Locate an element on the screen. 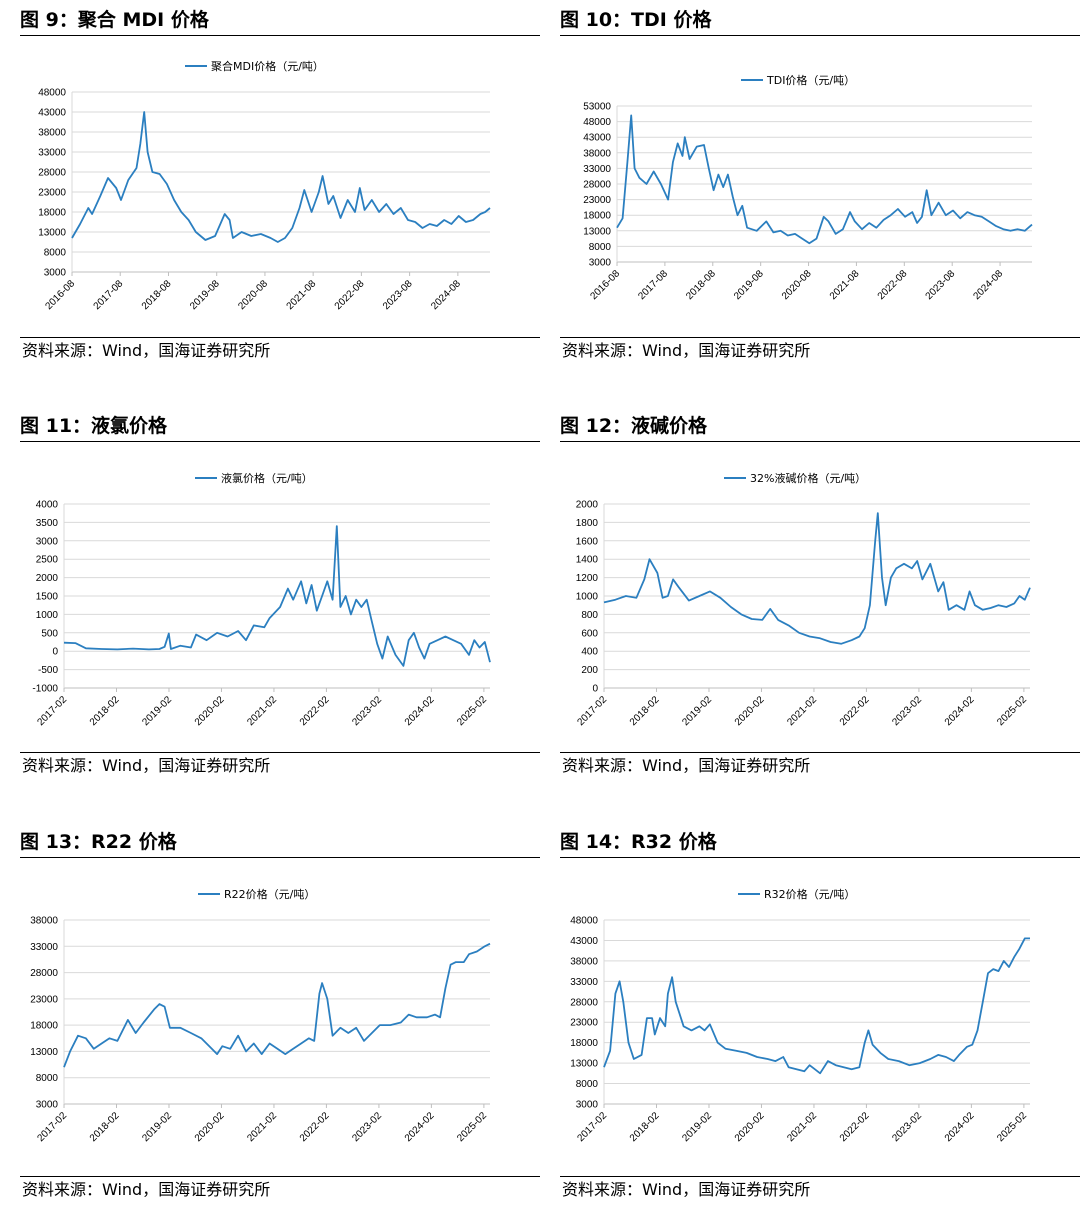 This screenshot has height=1211, width=1080. y-tick-label: 500 is located at coordinates (49, 633).